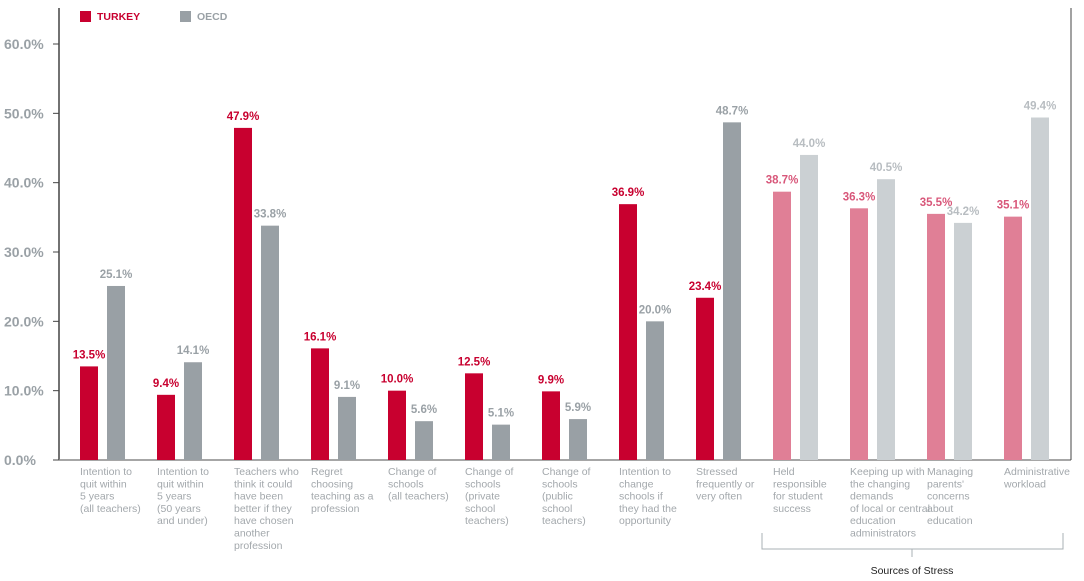  What do you see at coordinates (717, 472) in the screenshot?
I see `category-label: Stressed` at bounding box center [717, 472].